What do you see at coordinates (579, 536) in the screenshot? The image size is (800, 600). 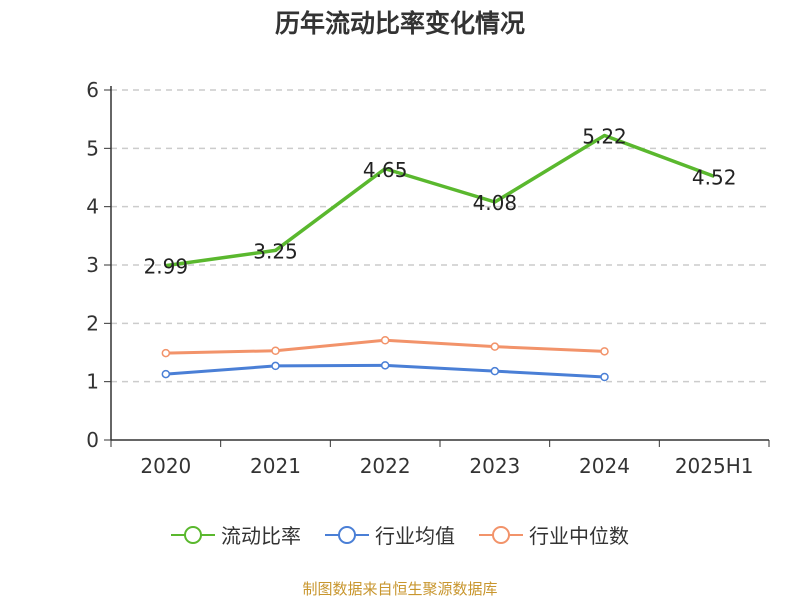 I see `legend-label: 行业中位数` at bounding box center [579, 536].